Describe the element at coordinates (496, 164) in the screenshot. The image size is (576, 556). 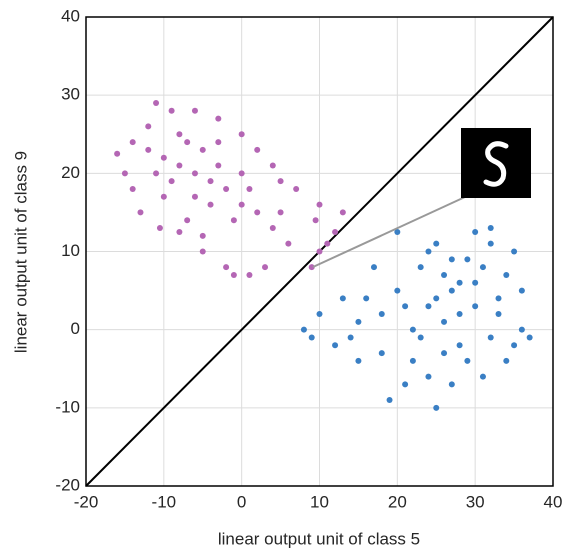
I see `digit-stroke` at that location.